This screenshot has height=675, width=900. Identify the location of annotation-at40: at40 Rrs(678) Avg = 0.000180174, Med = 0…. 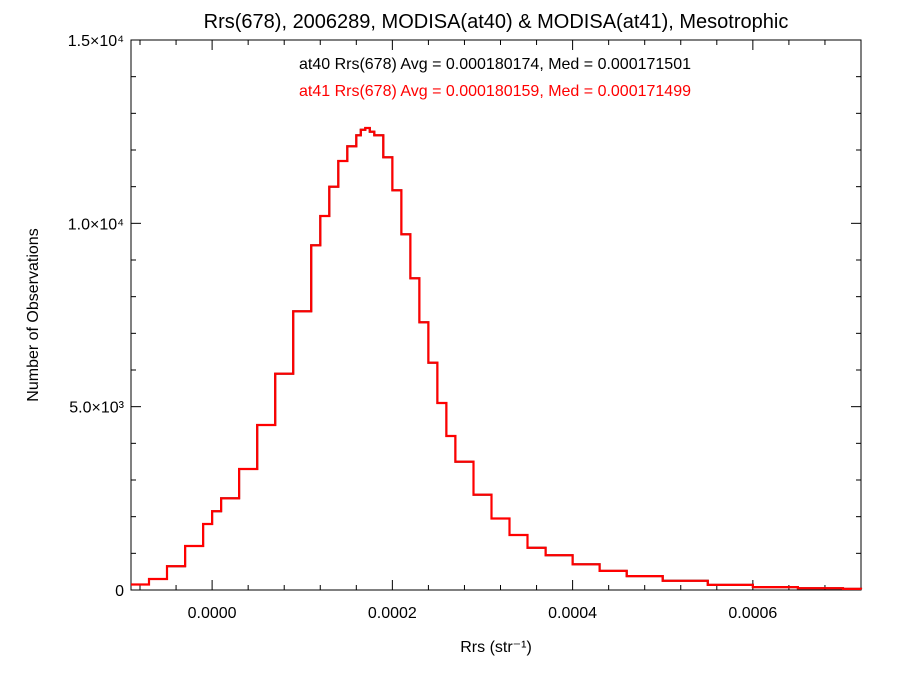
(495, 64).